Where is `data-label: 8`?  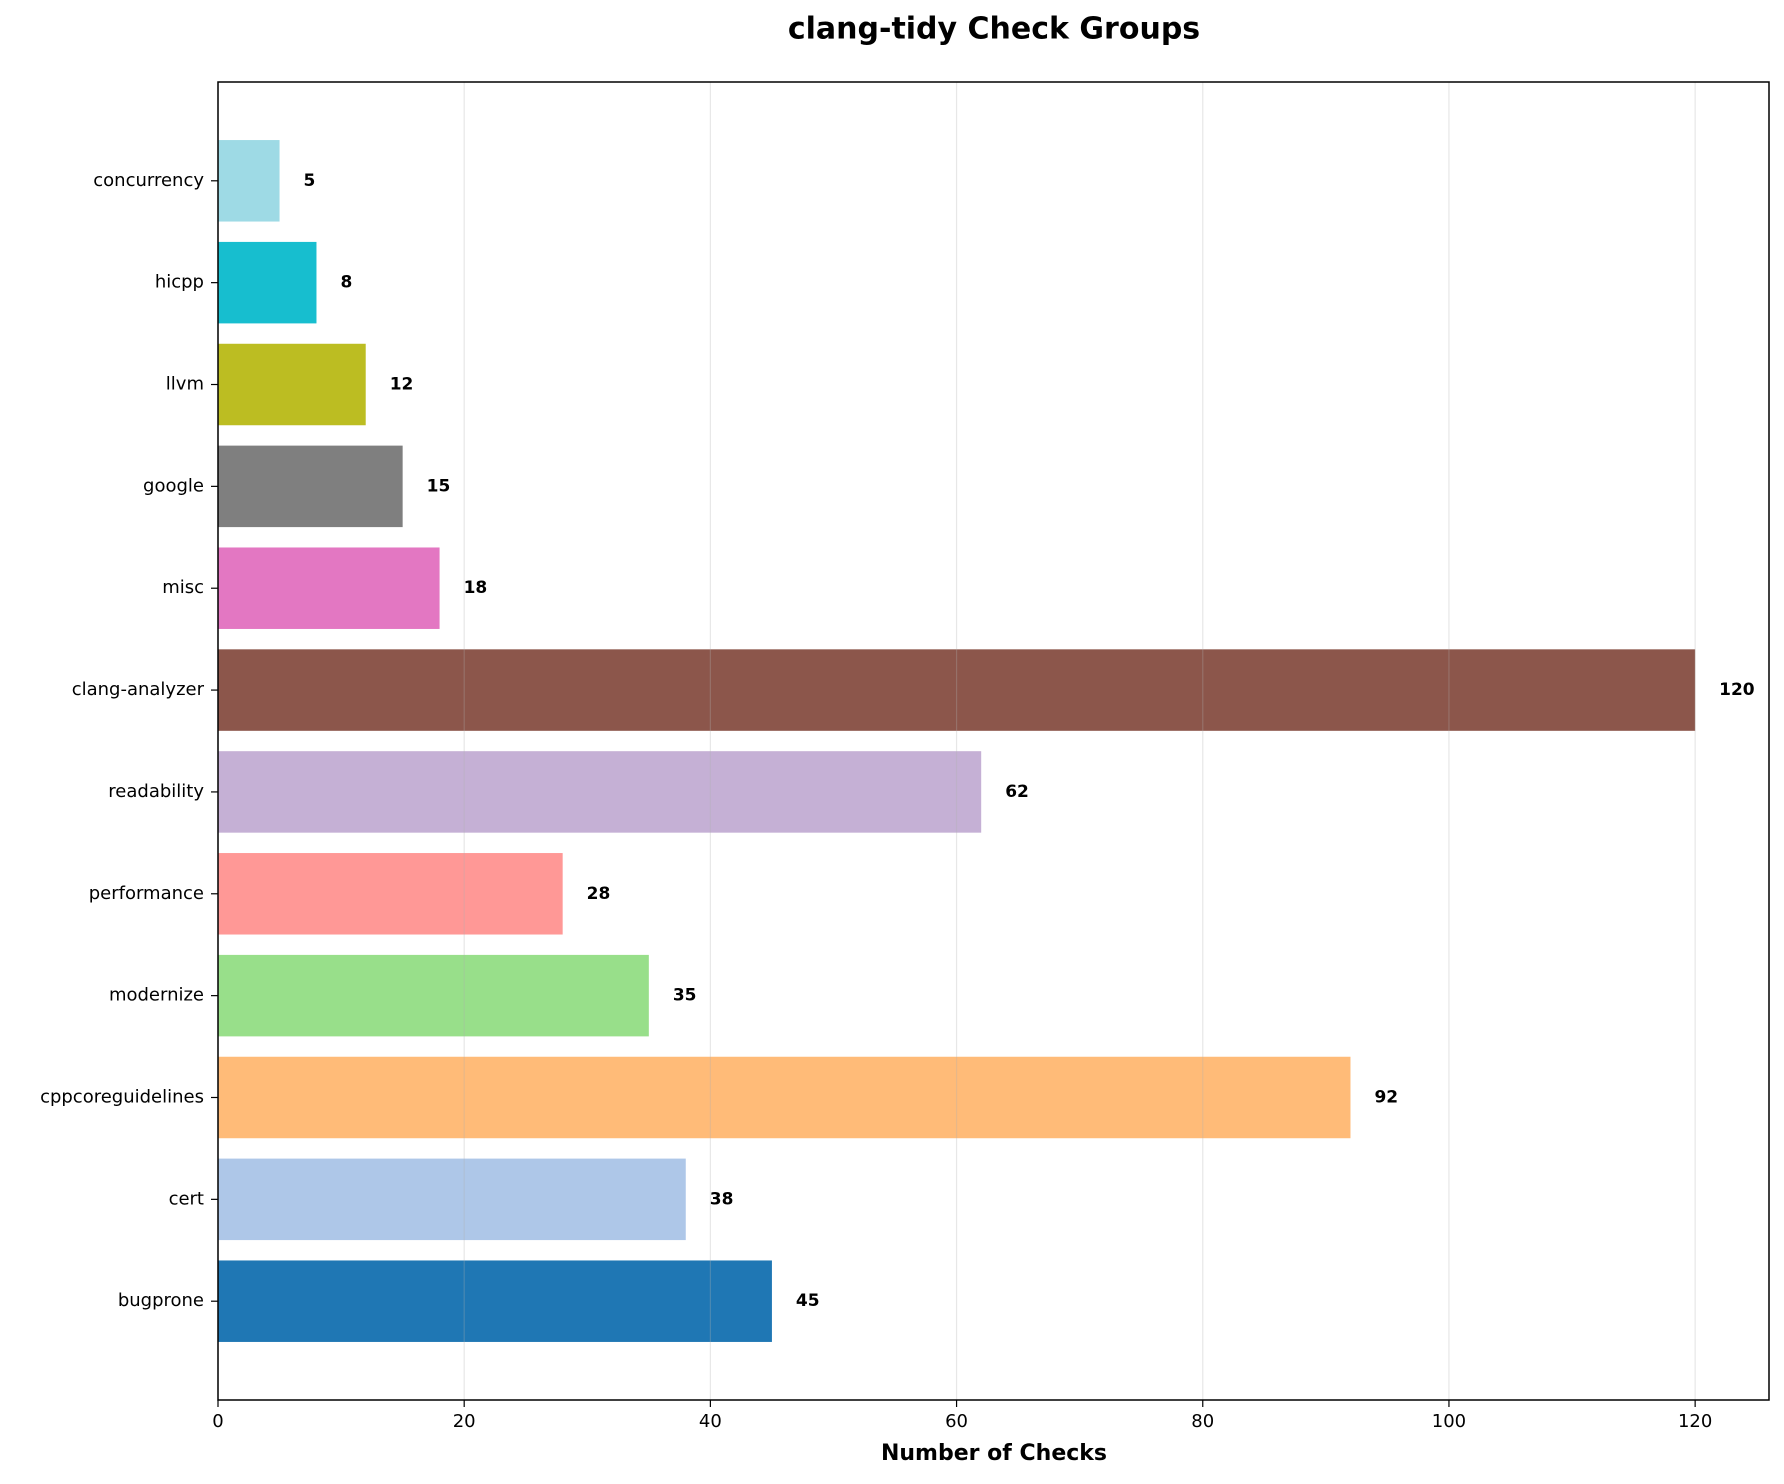 data-label: 8 is located at coordinates (346, 283).